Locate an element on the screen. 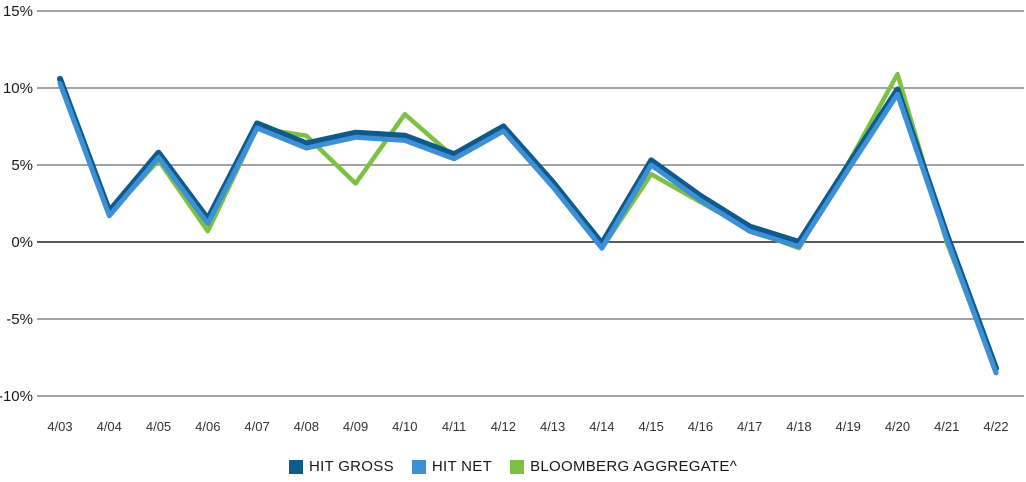 Image resolution: width=1026 pixels, height=482 pixels. y-tick-label: 0% is located at coordinates (22, 242).